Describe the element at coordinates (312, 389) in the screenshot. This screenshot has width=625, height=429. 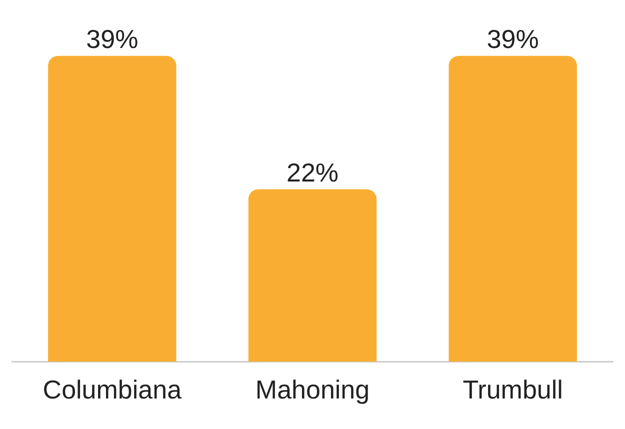
I see `x-tick-label: Mahoning` at that location.